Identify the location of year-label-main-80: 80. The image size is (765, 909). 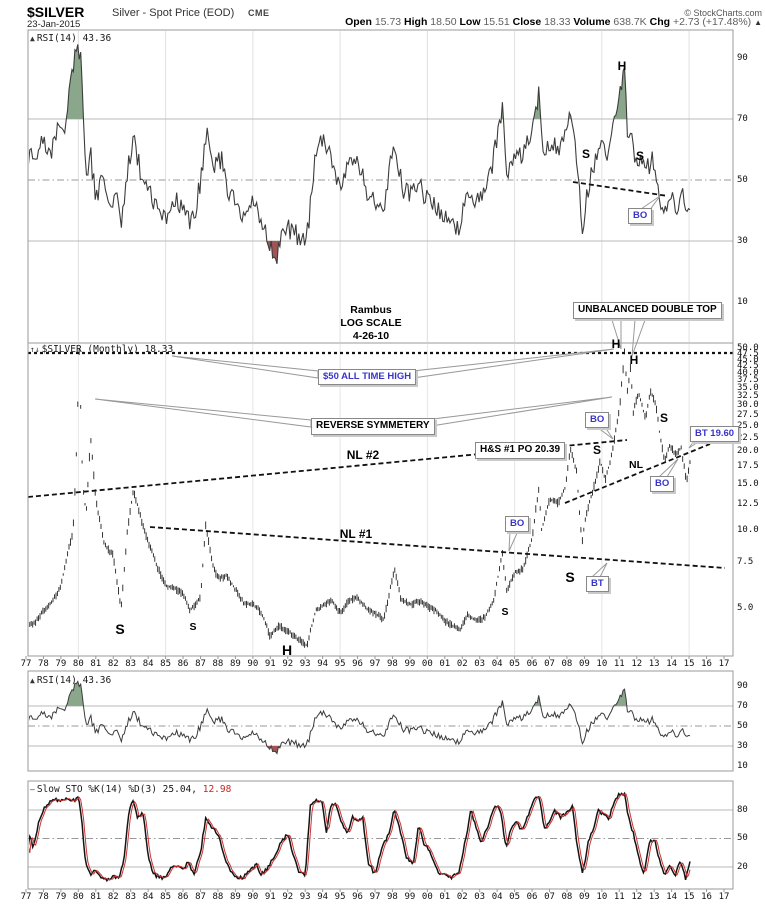
(78, 664).